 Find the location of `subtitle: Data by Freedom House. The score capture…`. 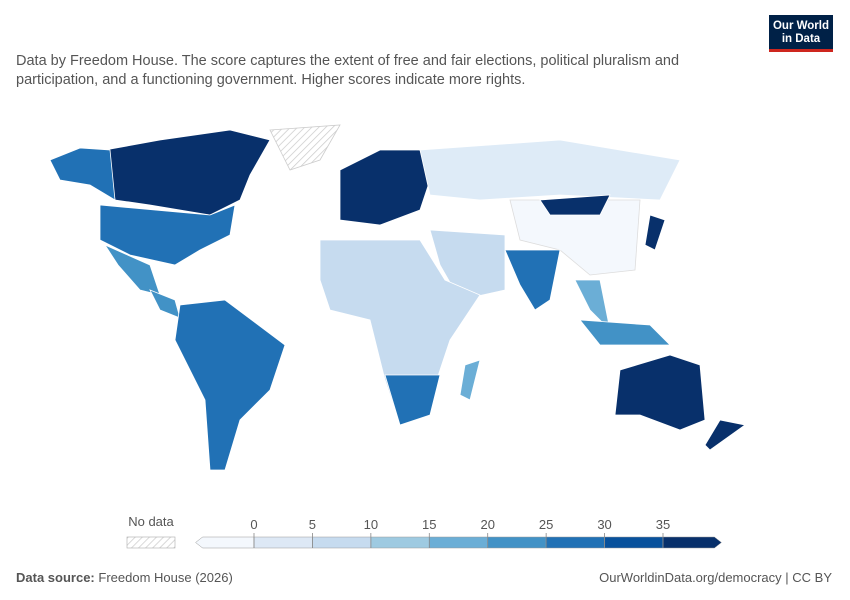

subtitle: Data by Freedom House. The score capture… is located at coordinates (348, 70).